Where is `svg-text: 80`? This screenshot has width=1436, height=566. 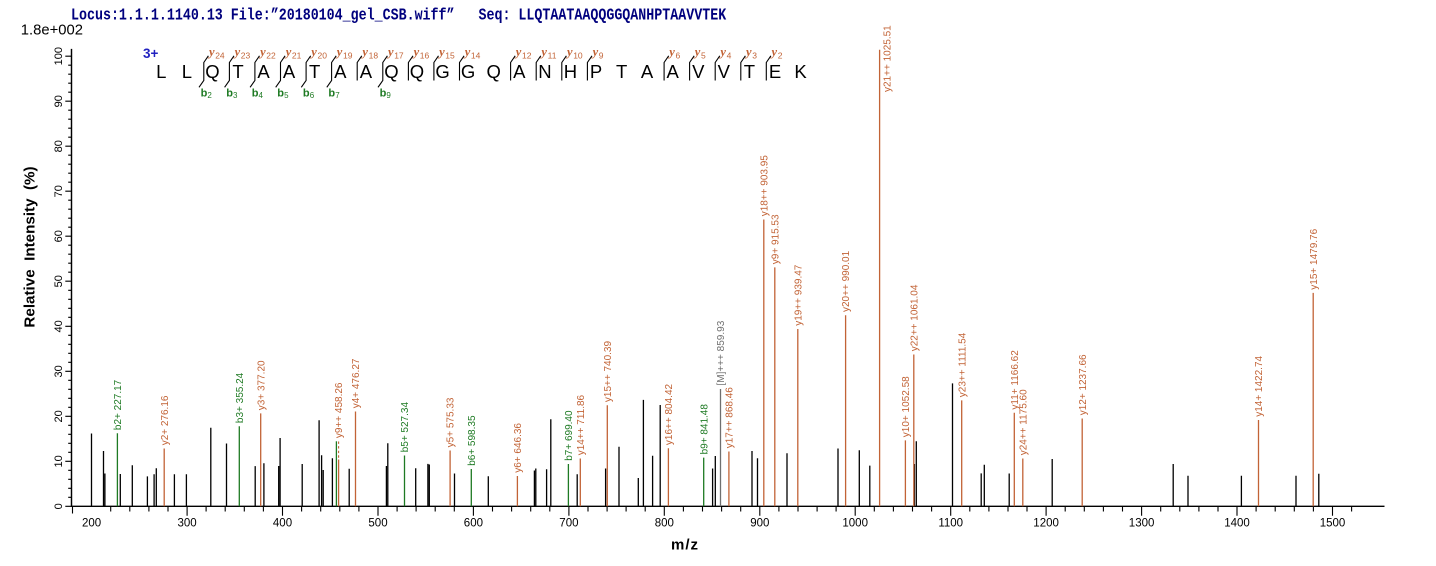 svg-text: 80 is located at coordinates (59, 146).